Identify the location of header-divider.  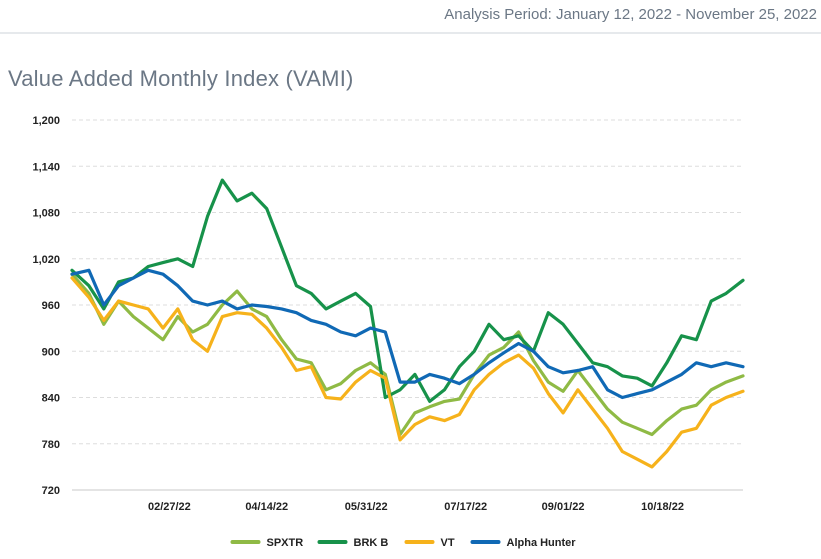
(410, 33).